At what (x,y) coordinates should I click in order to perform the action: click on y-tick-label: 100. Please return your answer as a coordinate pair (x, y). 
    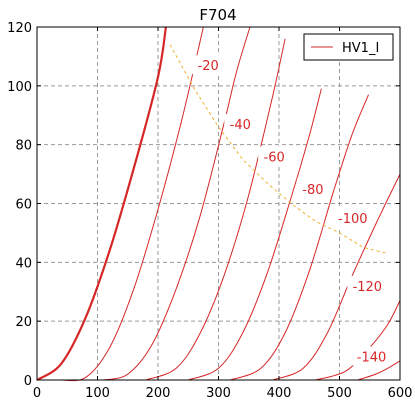
    Looking at the image, I should click on (19, 87).